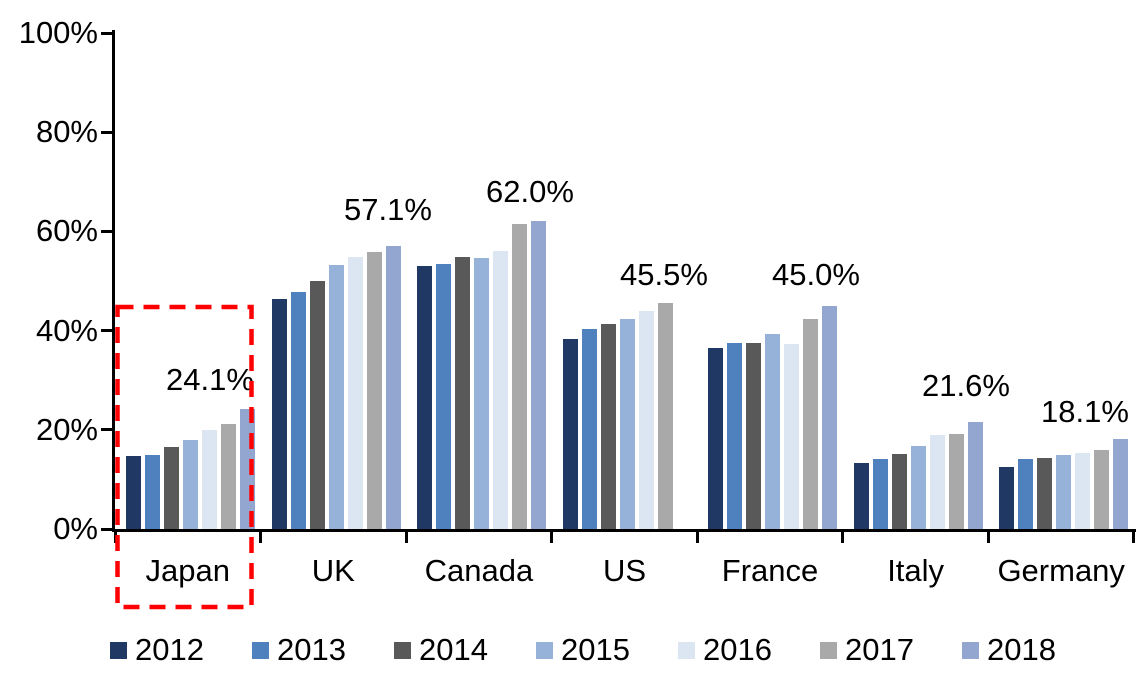 Image resolution: width=1142 pixels, height=683 pixels. I want to click on bar-us-2012, so click(570, 433).